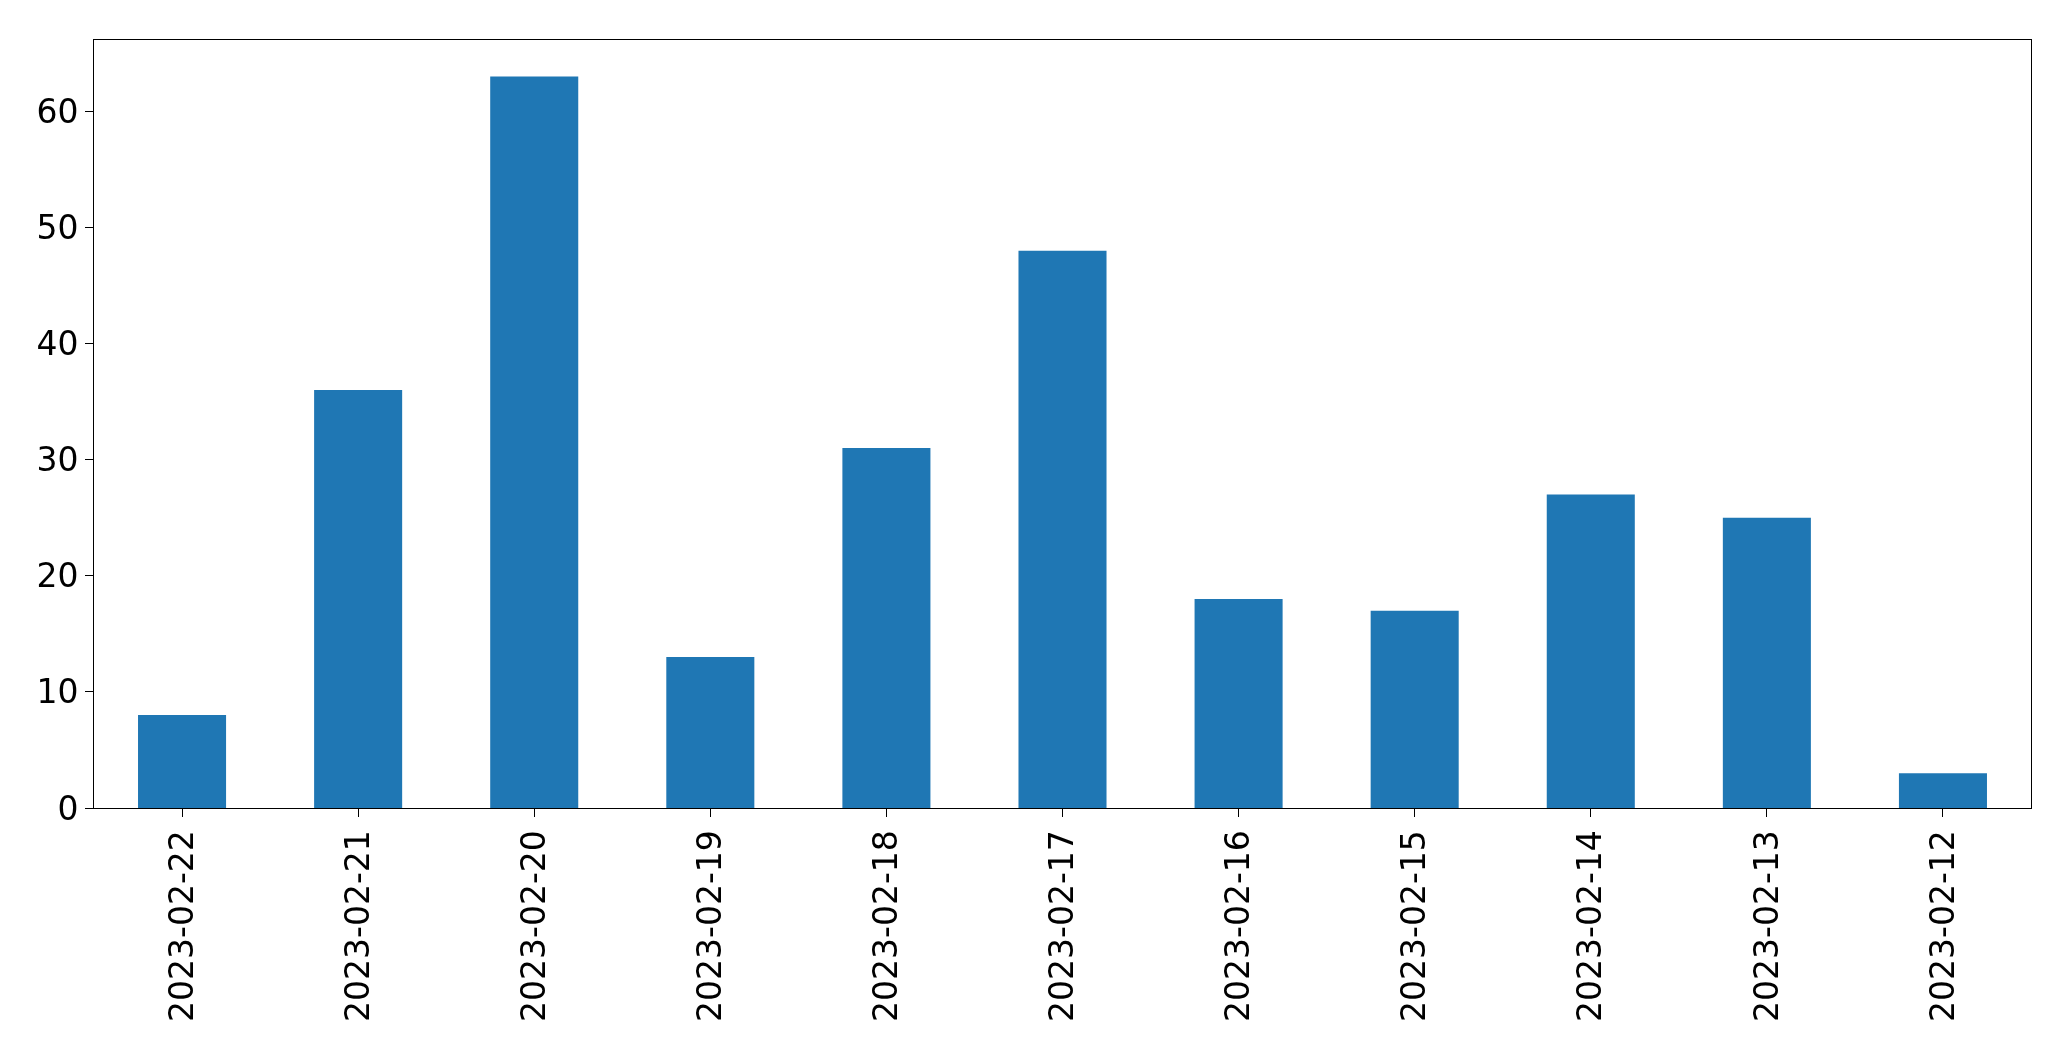  Describe the element at coordinates (1590, 926) in the screenshot. I see `x-tick-label: 2023-02-14` at that location.